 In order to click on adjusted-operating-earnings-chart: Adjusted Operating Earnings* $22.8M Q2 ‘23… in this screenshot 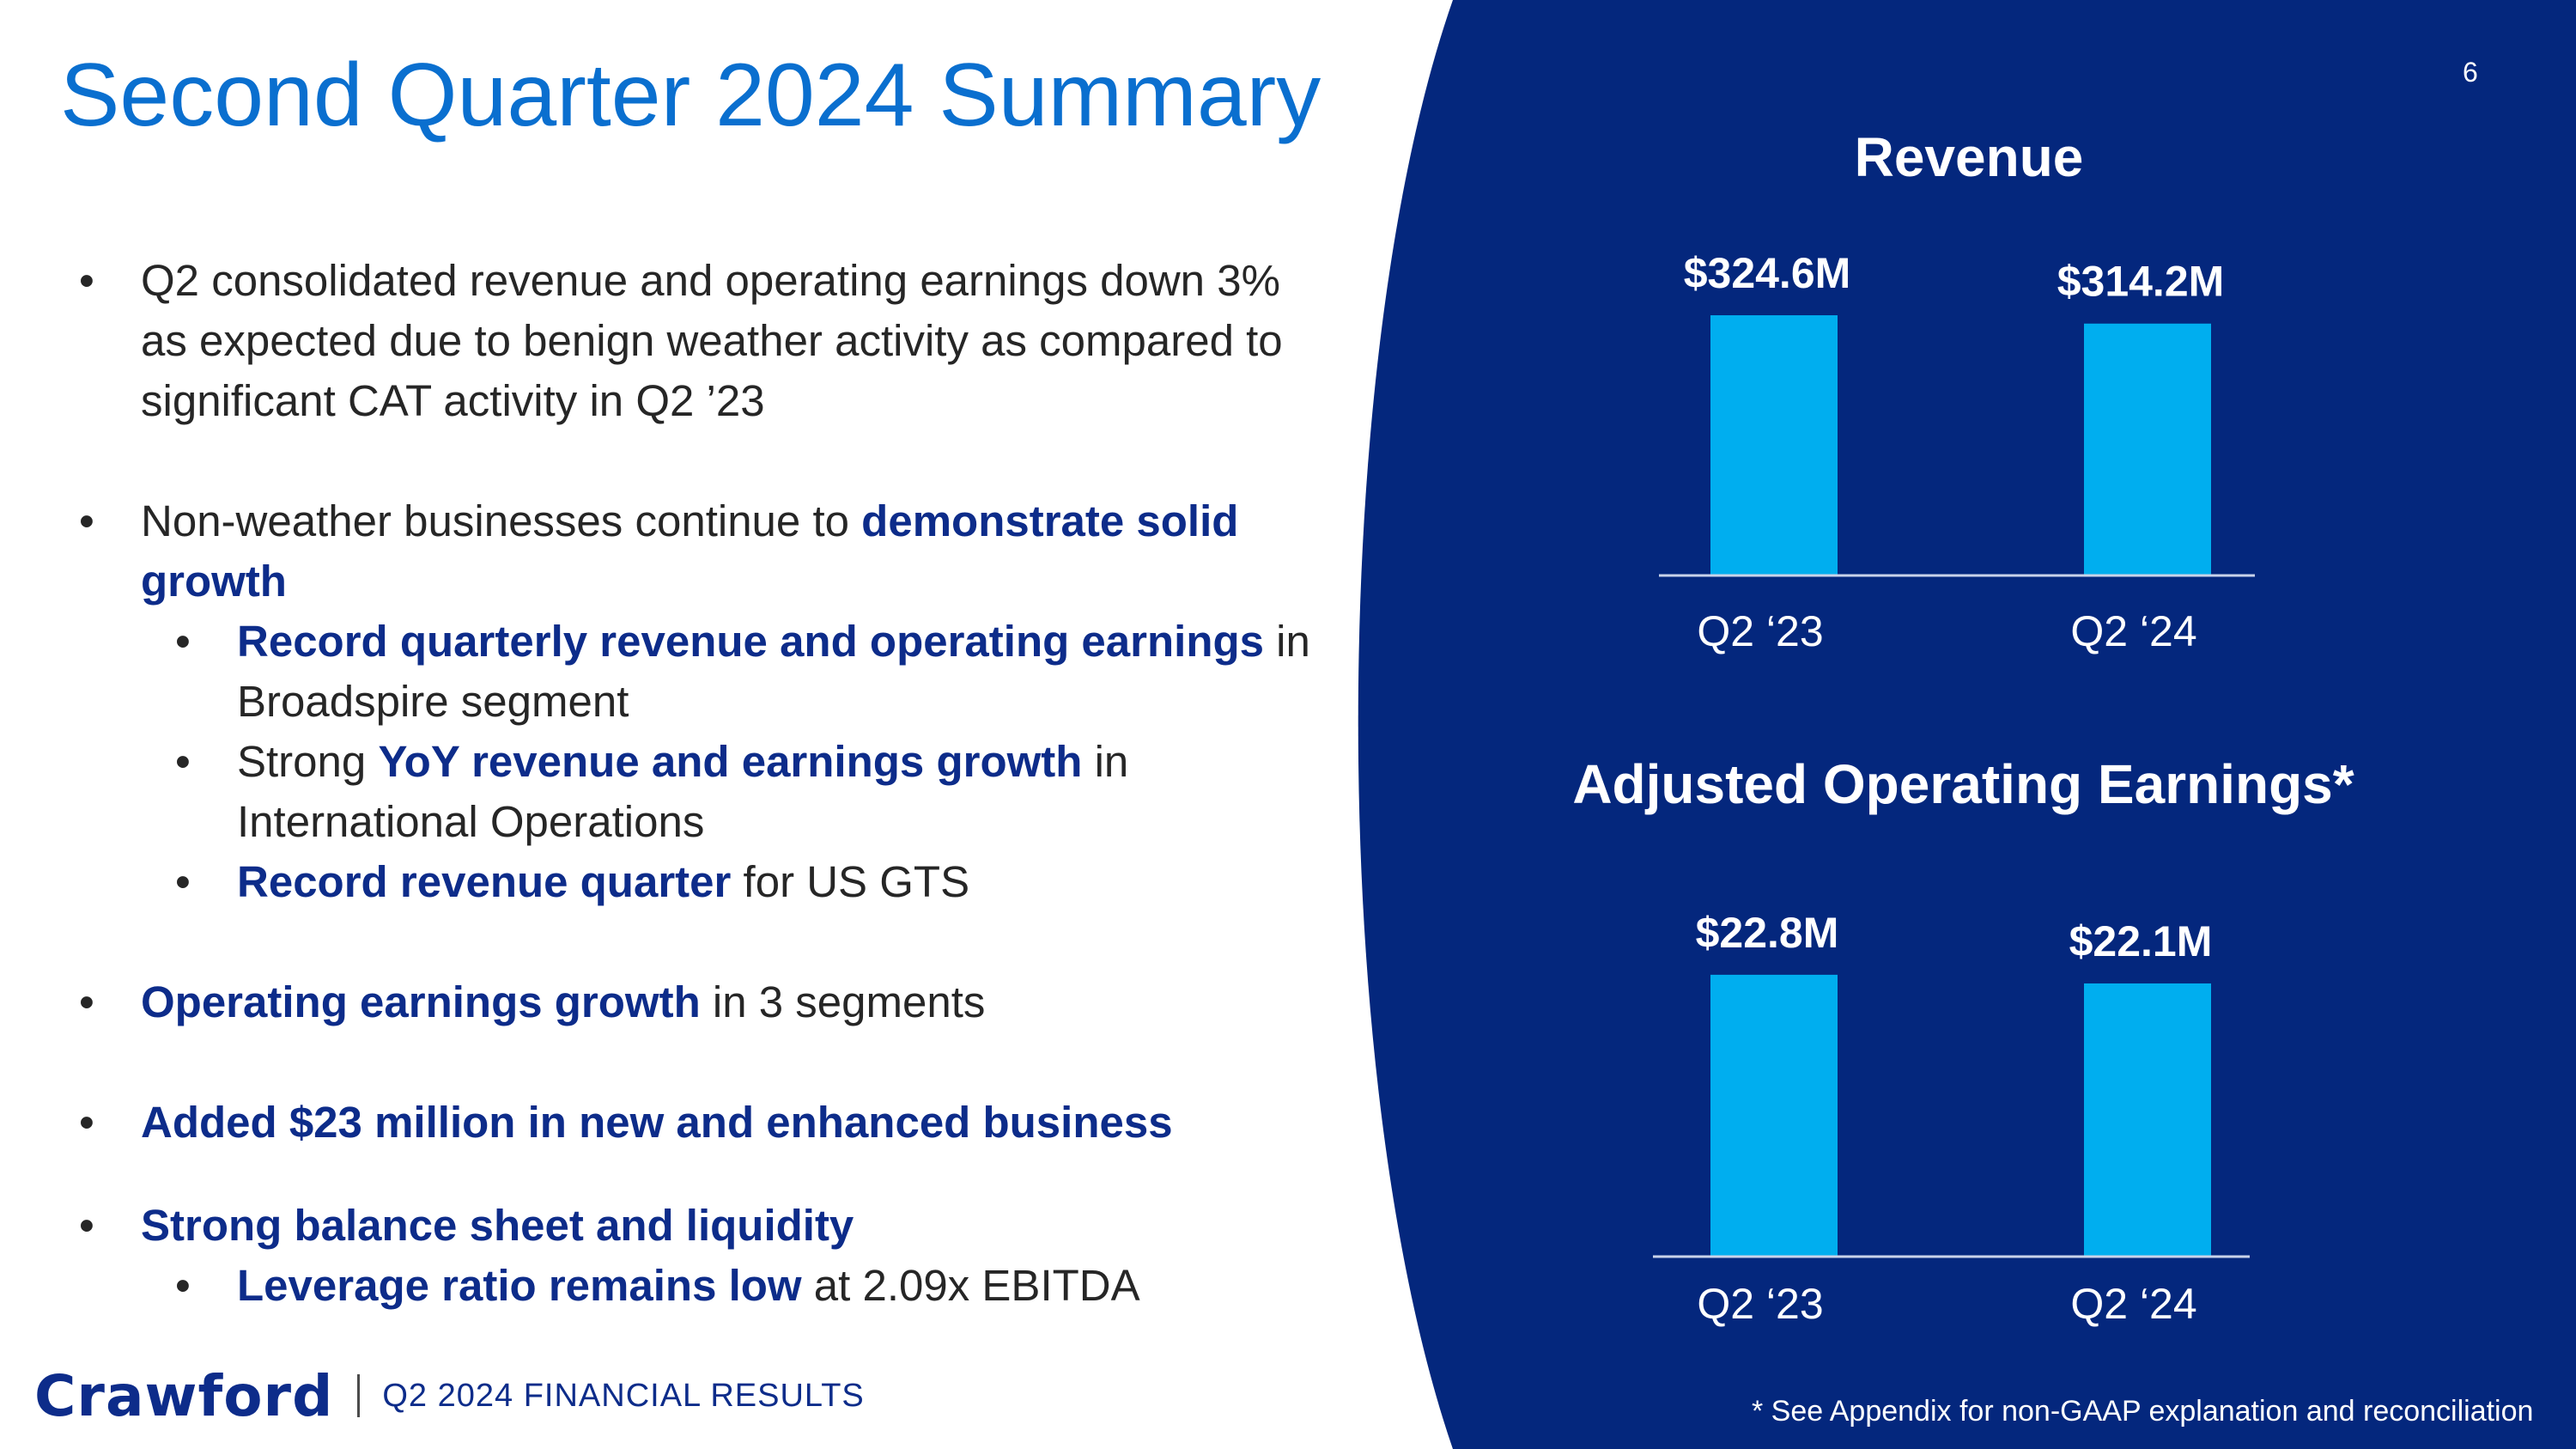, I will do `click(1963, 1040)`.